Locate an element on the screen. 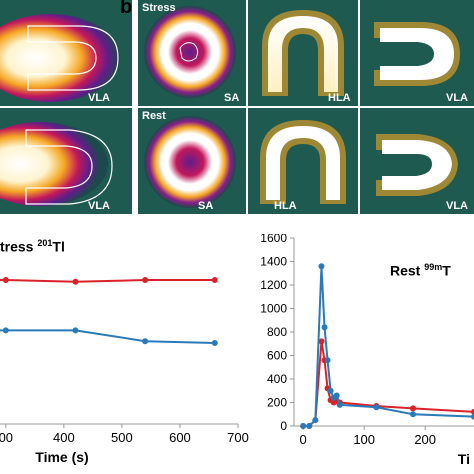 The width and height of the screenshot is (474, 474). vla-image-rest is located at coordinates (66, 161).